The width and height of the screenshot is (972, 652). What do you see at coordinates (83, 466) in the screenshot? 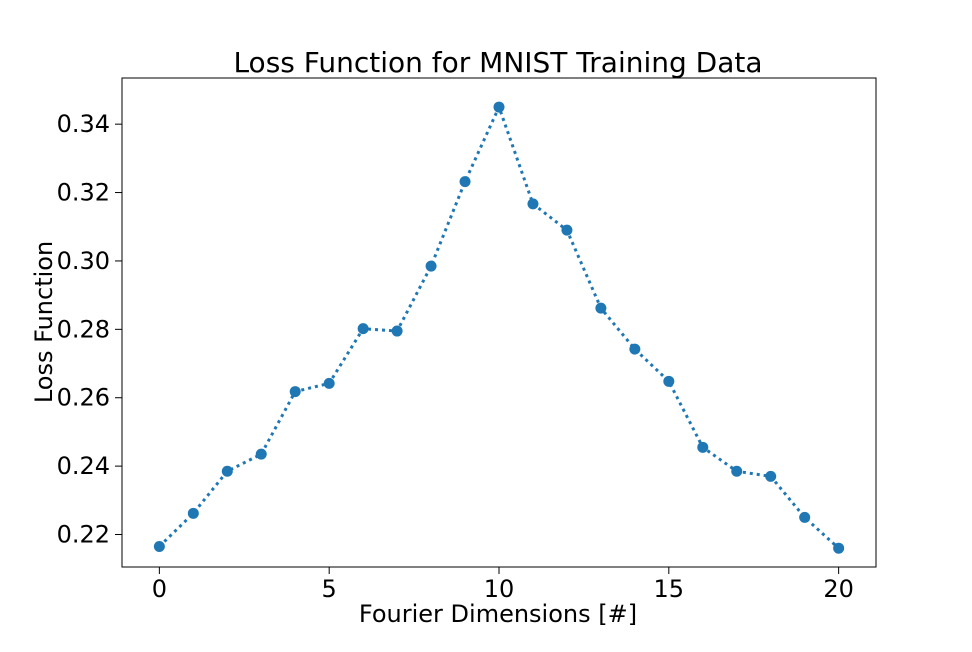
I see `y-tick-label: 0.24` at bounding box center [83, 466].